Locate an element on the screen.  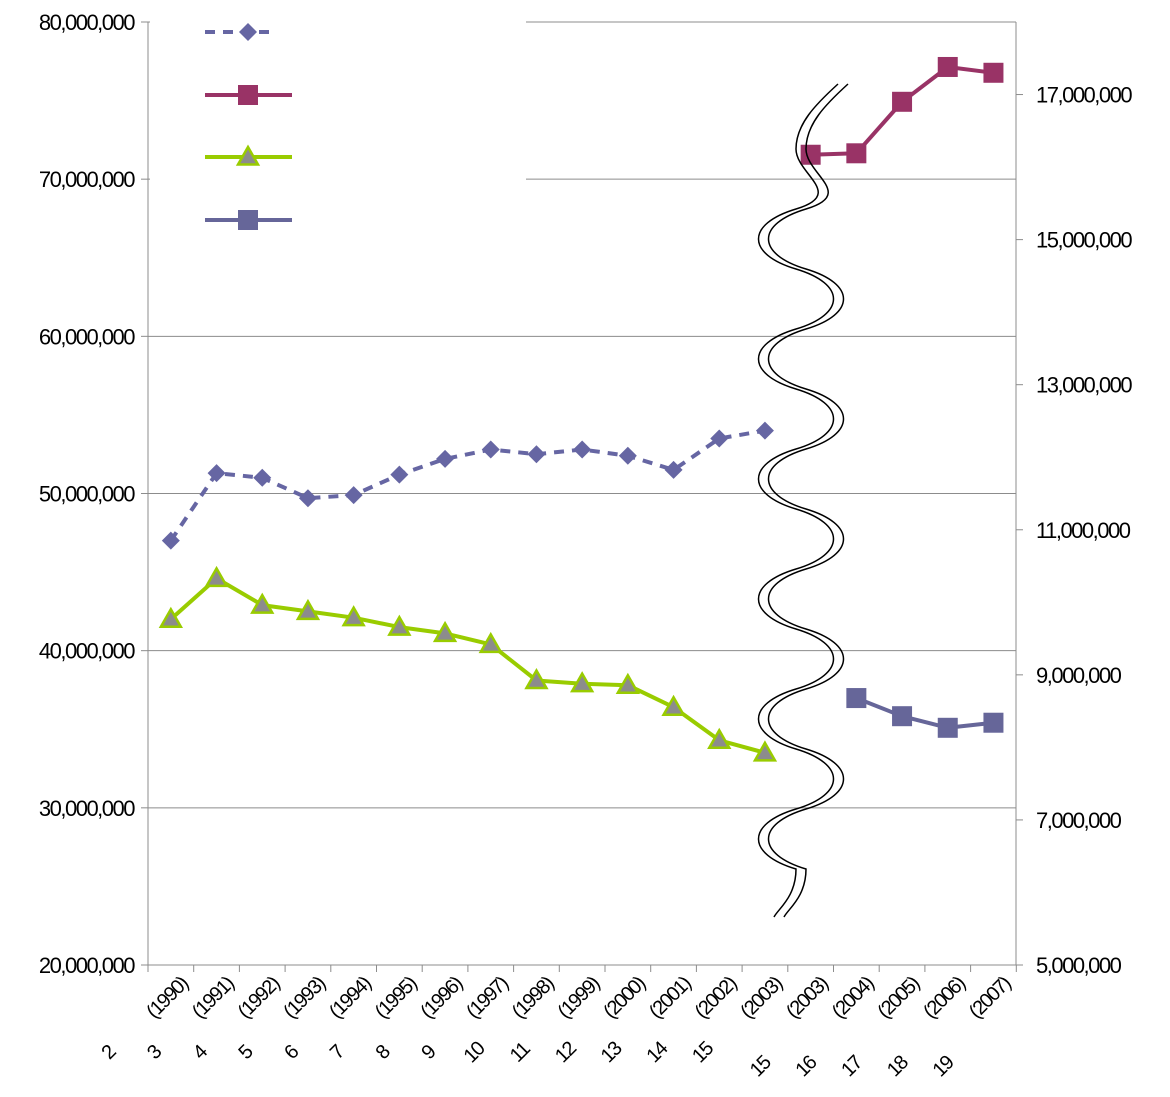
x-axis-number-label: 13 is located at coordinates (612, 1052).